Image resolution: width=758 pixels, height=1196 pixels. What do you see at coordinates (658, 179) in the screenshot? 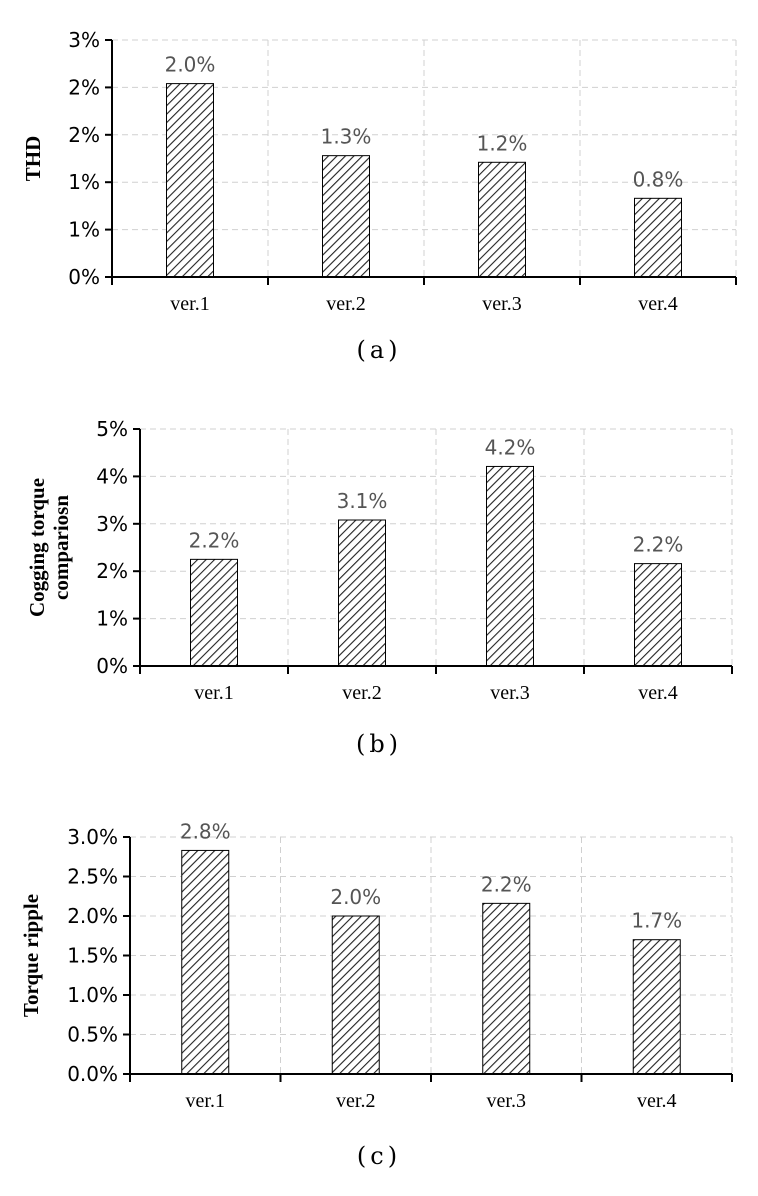
I see `data-label: 0.8%` at bounding box center [658, 179].